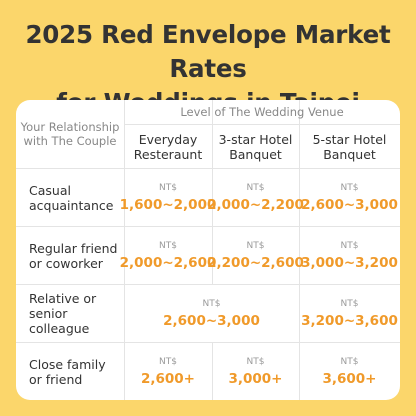 This screenshot has width=416, height=416. I want to click on rate-cell: NT$ 2,600+, so click(168, 371).